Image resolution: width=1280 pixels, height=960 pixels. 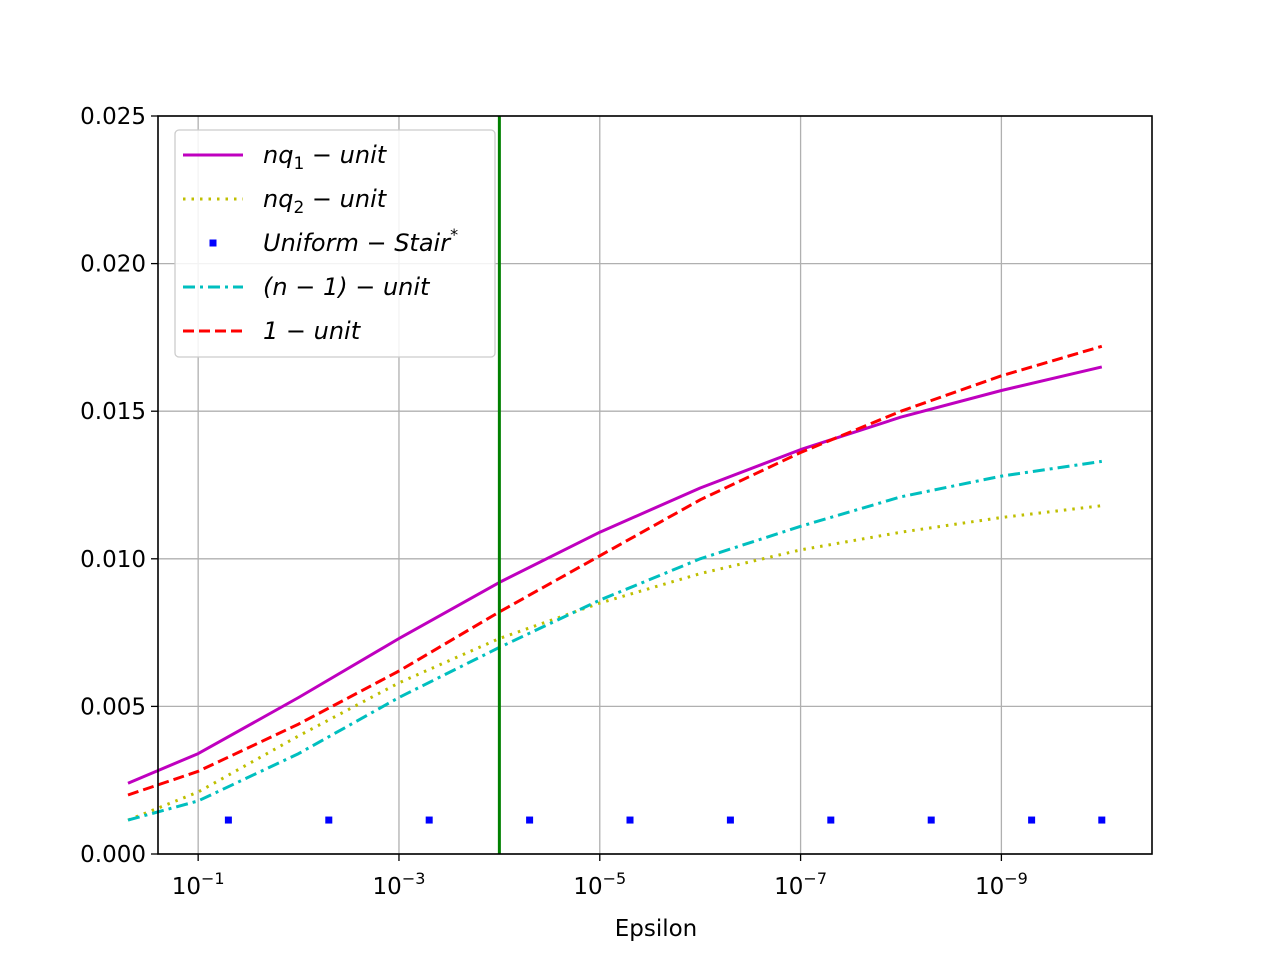 What do you see at coordinates (347, 287) in the screenshot?
I see `legend-label-3: (n − 1) − unit` at bounding box center [347, 287].